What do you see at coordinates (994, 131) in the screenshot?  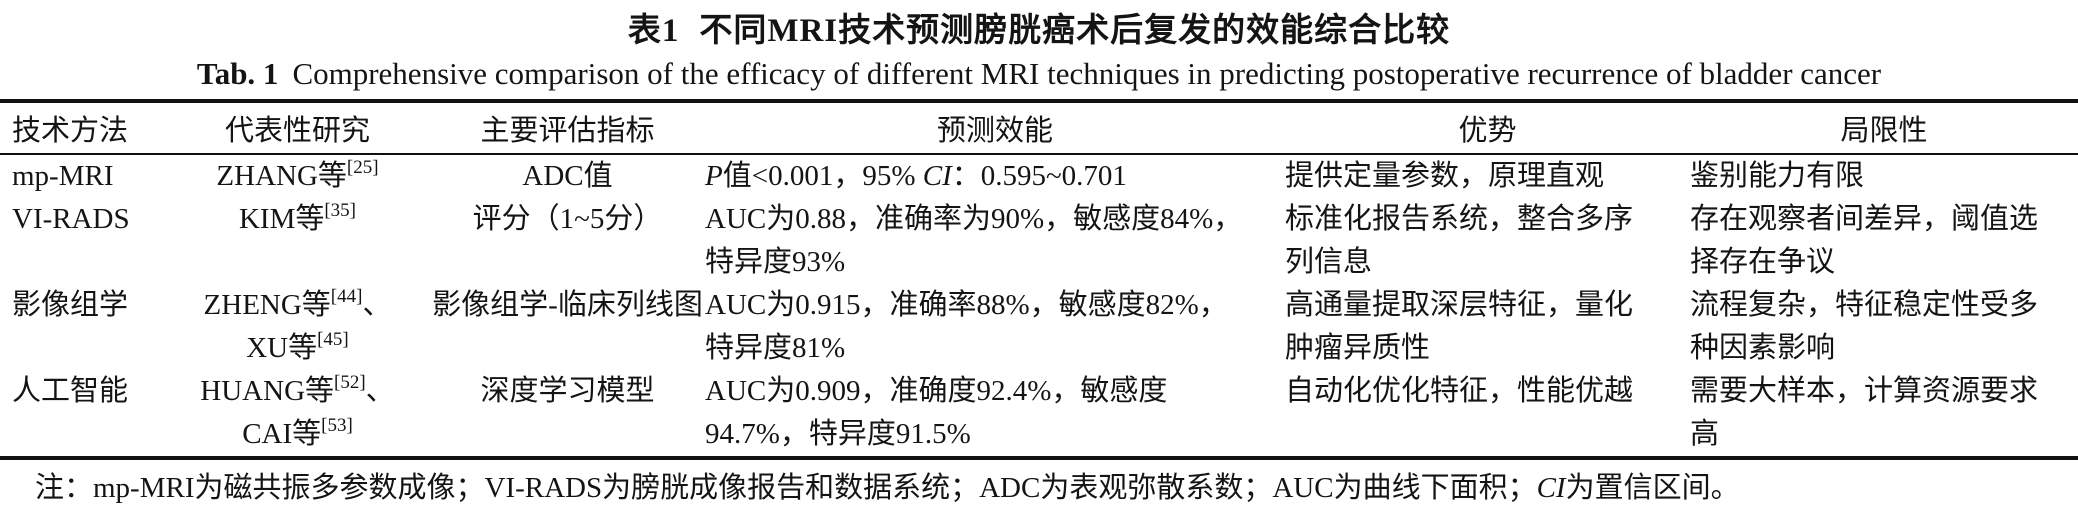 I see `column-header-efficacy: 预测效能` at bounding box center [994, 131].